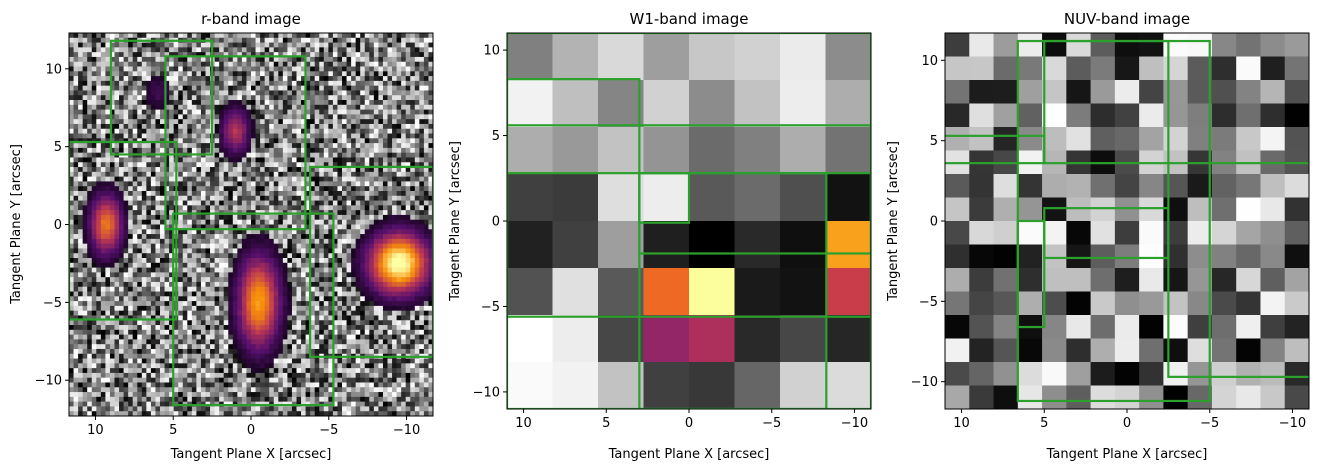 The image size is (1318, 470). I want to click on x-tick-label: 0, so click(251, 430).